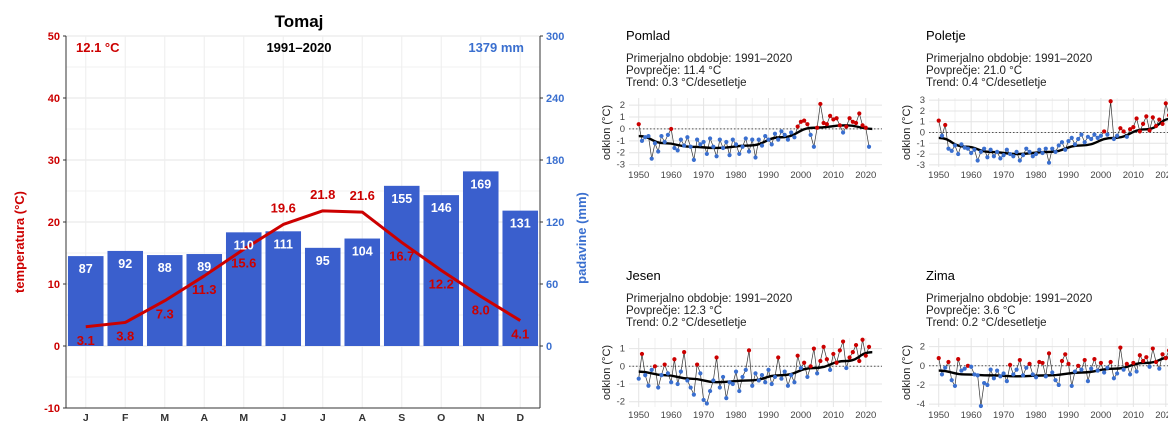 Image resolution: width=1168 pixels, height=428 pixels. Describe the element at coordinates (1009, 59) in the screenshot. I see `panel-period: Primerjalno obdobje: 1991–2020` at that location.